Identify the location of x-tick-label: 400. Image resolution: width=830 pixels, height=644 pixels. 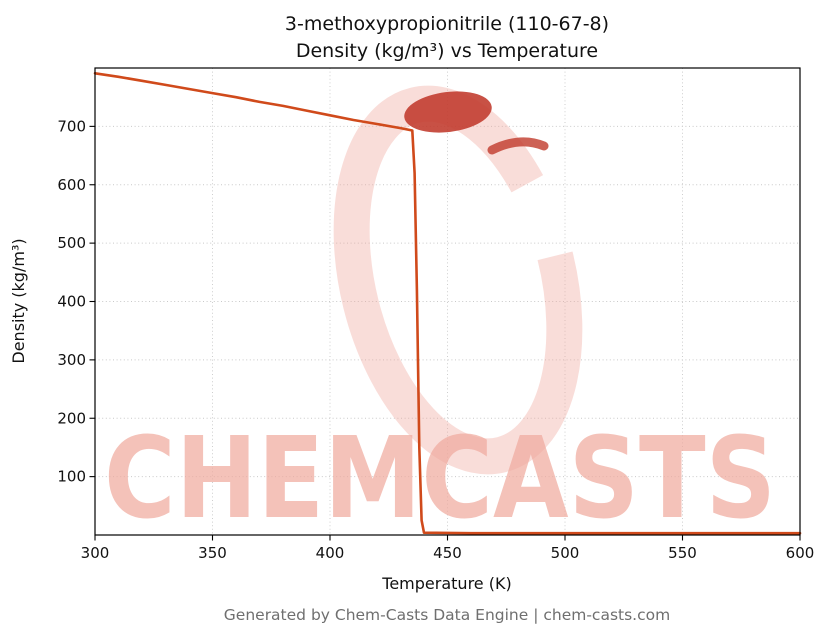
(330, 553).